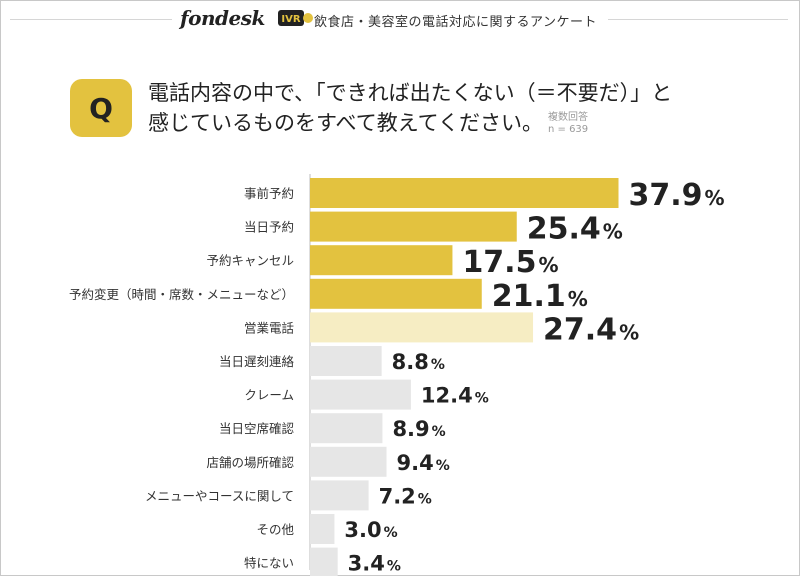  What do you see at coordinates (568, 129) in the screenshot?
I see `meta-sample-size: n = 639` at bounding box center [568, 129].